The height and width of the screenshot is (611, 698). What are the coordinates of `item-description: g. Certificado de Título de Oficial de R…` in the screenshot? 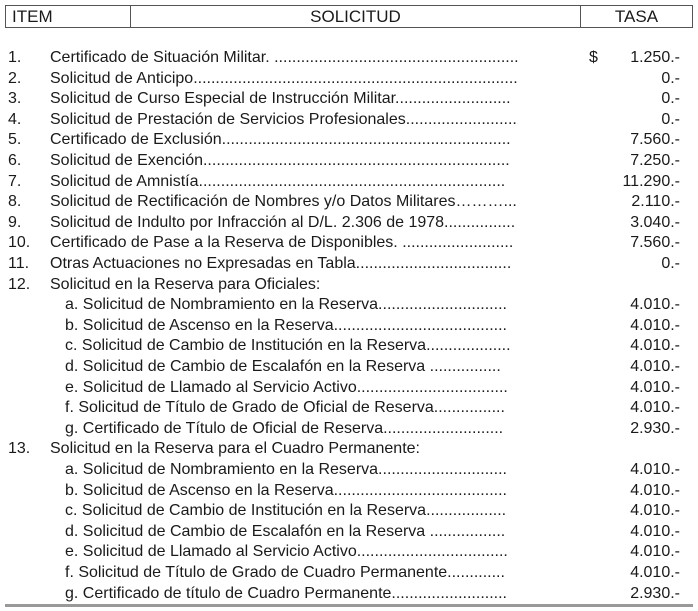 It's located at (284, 428).